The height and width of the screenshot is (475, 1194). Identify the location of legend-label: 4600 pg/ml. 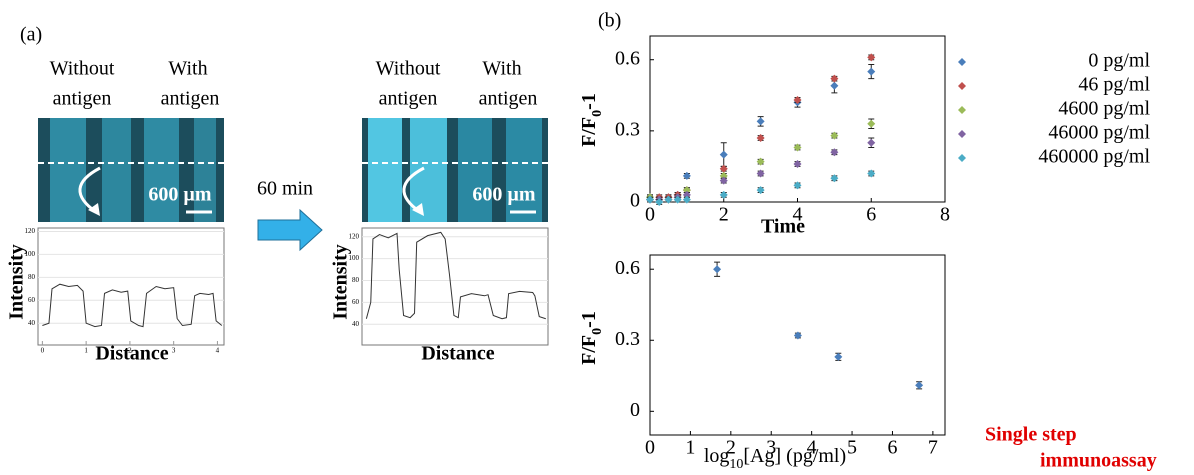
(1104, 109).